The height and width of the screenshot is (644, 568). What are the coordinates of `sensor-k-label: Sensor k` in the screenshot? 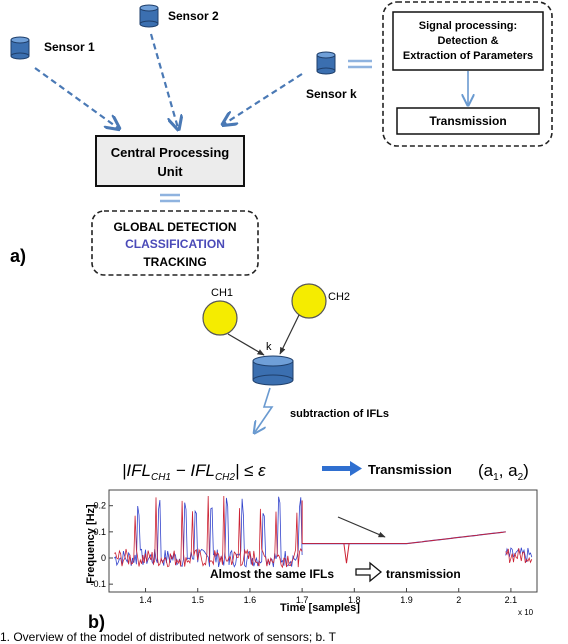 It's located at (331, 94).